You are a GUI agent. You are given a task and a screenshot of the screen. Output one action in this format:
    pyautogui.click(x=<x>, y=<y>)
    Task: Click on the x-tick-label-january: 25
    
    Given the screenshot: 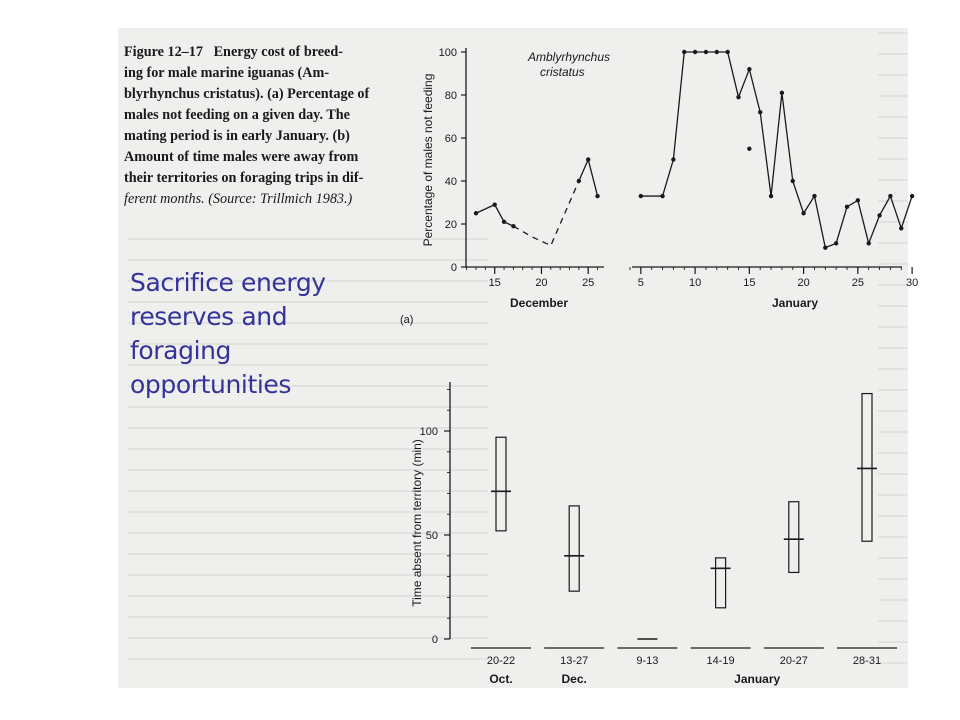 What is the action you would take?
    pyautogui.click(x=858, y=283)
    